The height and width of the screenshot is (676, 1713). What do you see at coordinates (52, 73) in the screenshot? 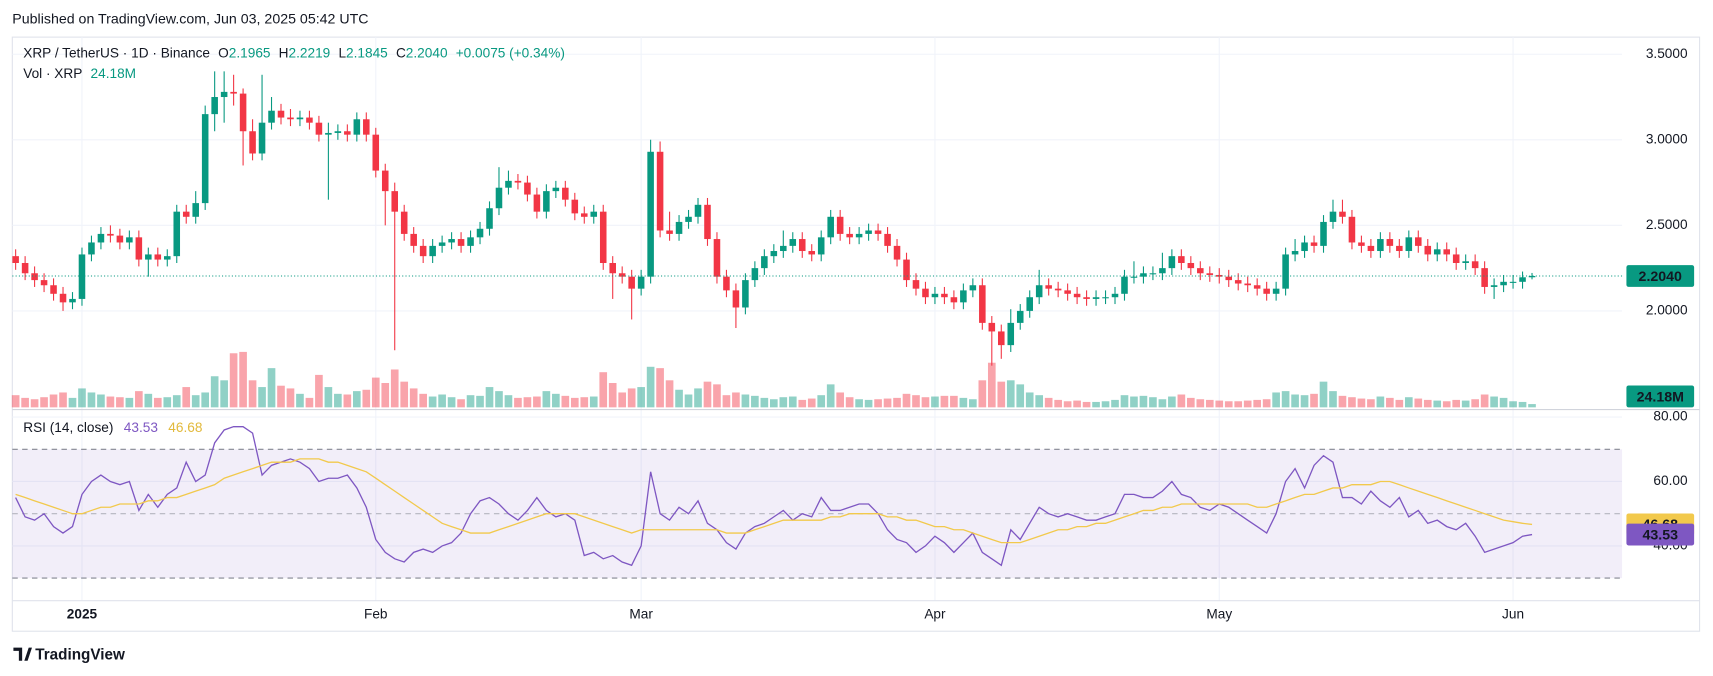
I see `volume-label: Vol · XRP` at bounding box center [52, 73].